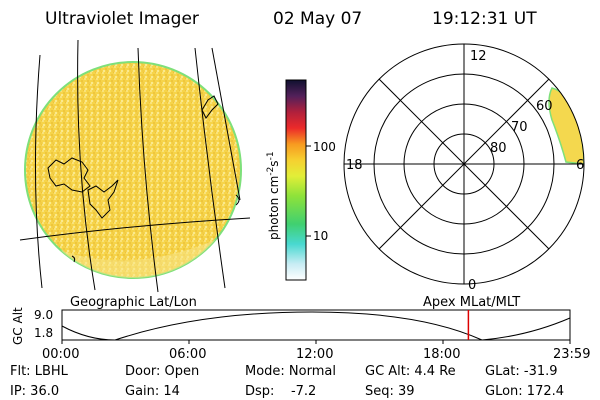 The width and height of the screenshot is (600, 400). I want to click on mode-value: Mode: Normal, so click(290, 371).